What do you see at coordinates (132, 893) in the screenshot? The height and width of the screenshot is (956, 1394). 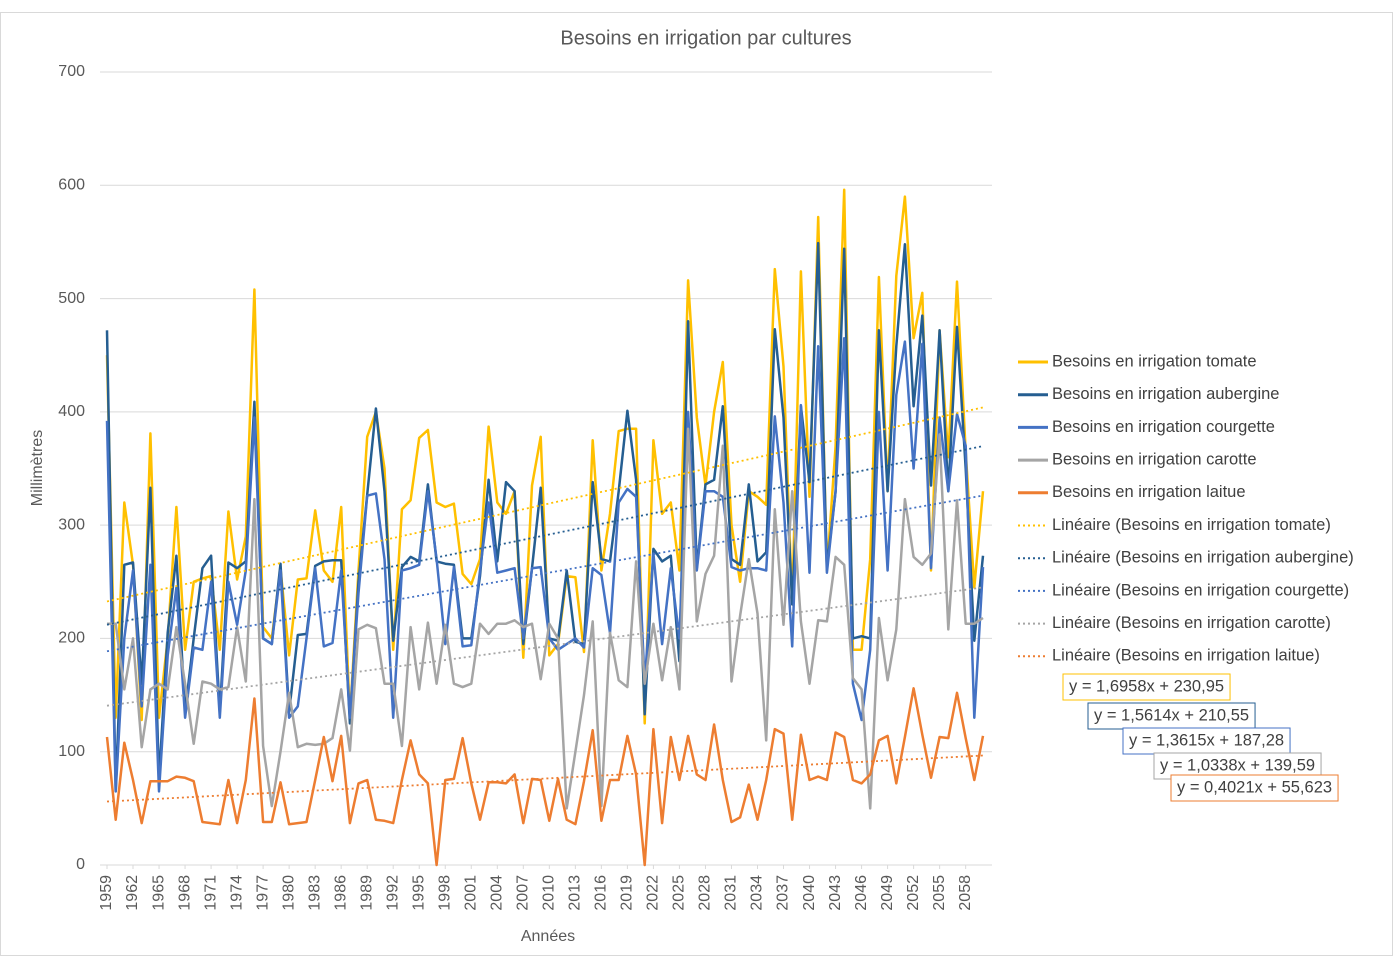 I see `x-tick-label: 1962` at bounding box center [132, 893].